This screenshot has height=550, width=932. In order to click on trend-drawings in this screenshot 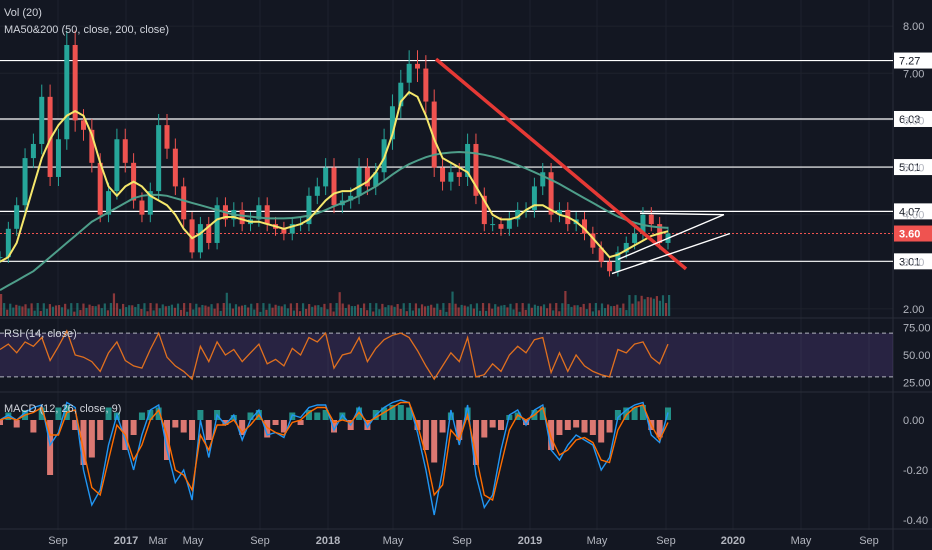, I will do `click(582, 166)`.